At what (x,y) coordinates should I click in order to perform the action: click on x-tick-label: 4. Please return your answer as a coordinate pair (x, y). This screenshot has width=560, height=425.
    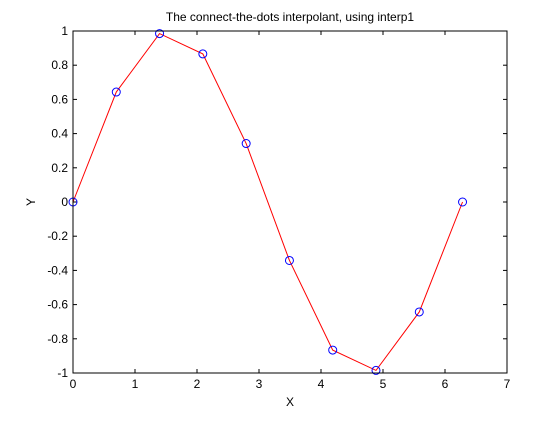
    Looking at the image, I should click on (321, 384).